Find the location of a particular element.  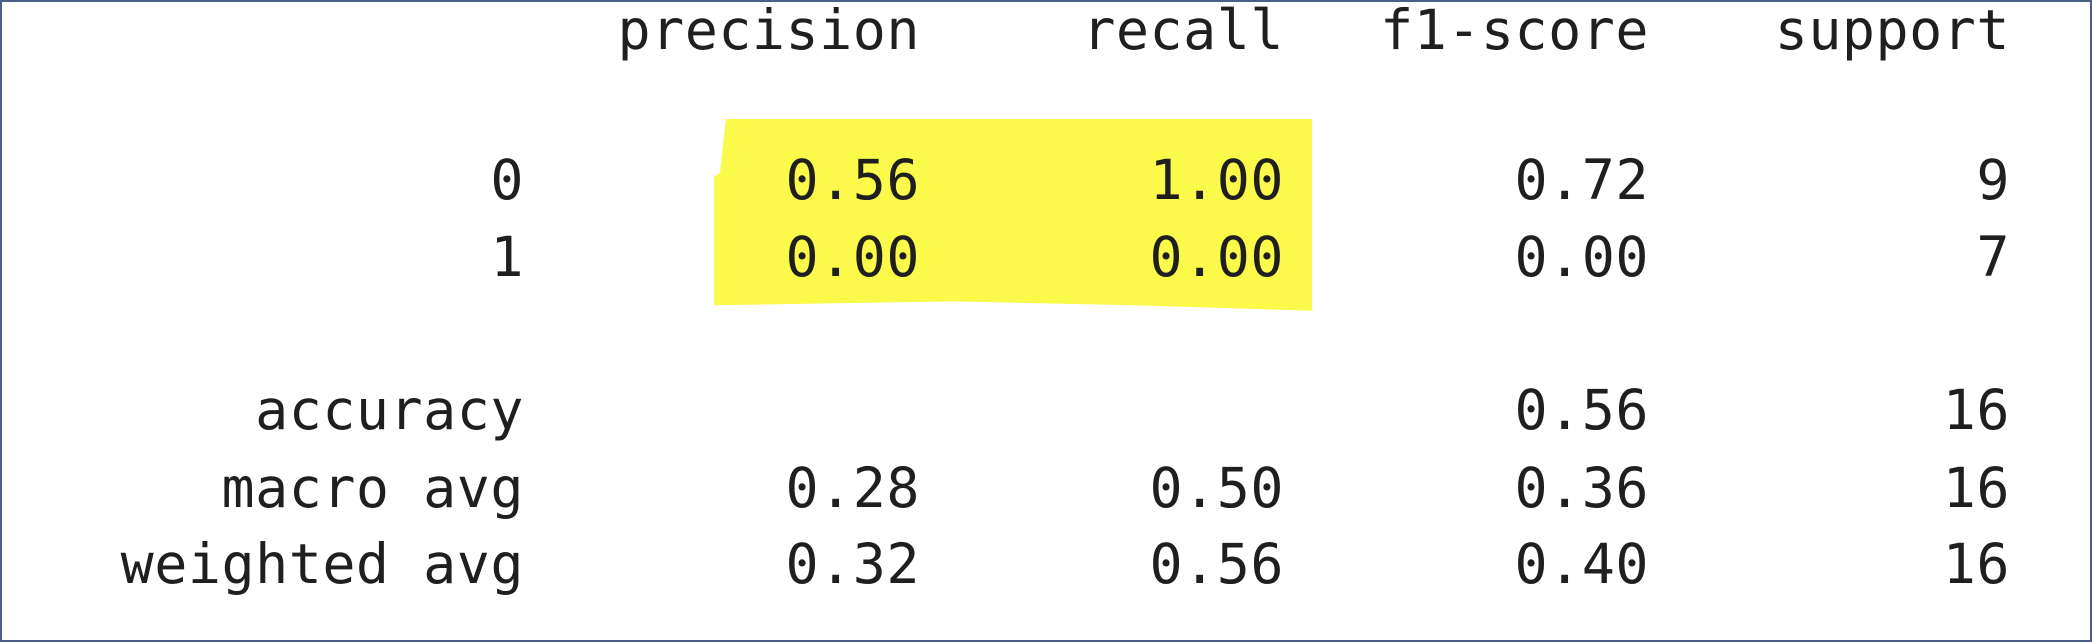

class-1-recall: 0.00 is located at coordinates (1216, 257).